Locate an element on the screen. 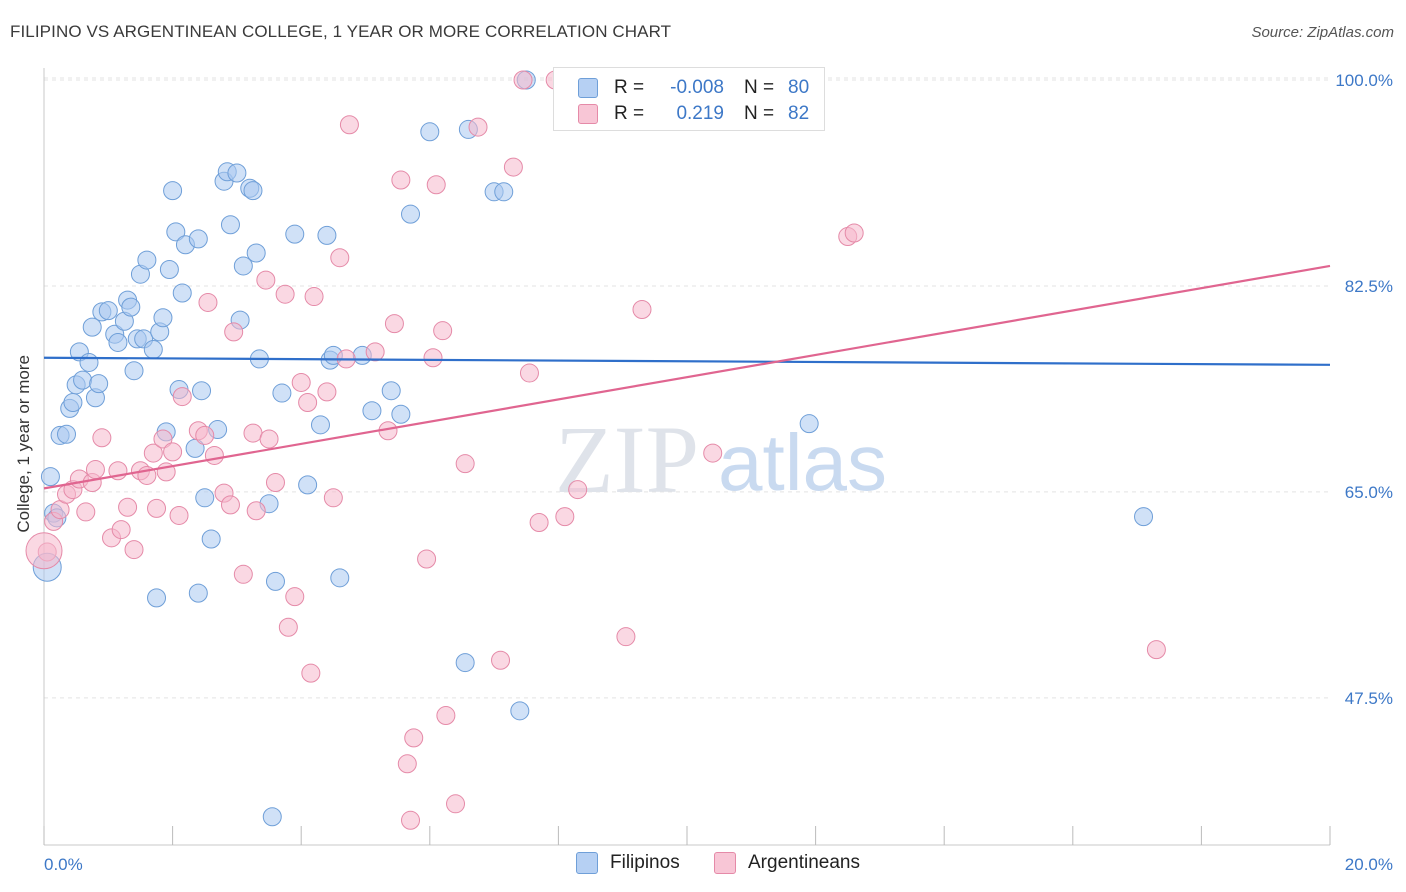 This screenshot has height=892, width=1406. filipinos-legend-swatch is located at coordinates (587, 863).